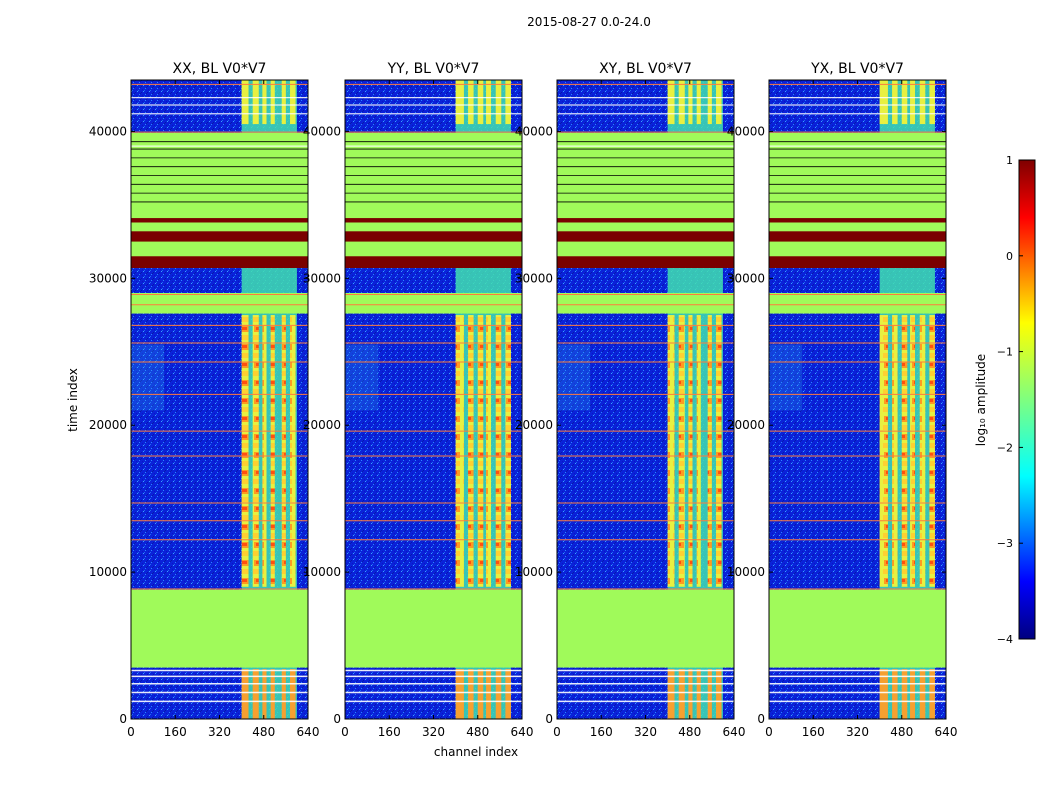 The height and width of the screenshot is (800, 1050). Describe the element at coordinates (389, 732) in the screenshot. I see `x-tick-label: 160` at that location.